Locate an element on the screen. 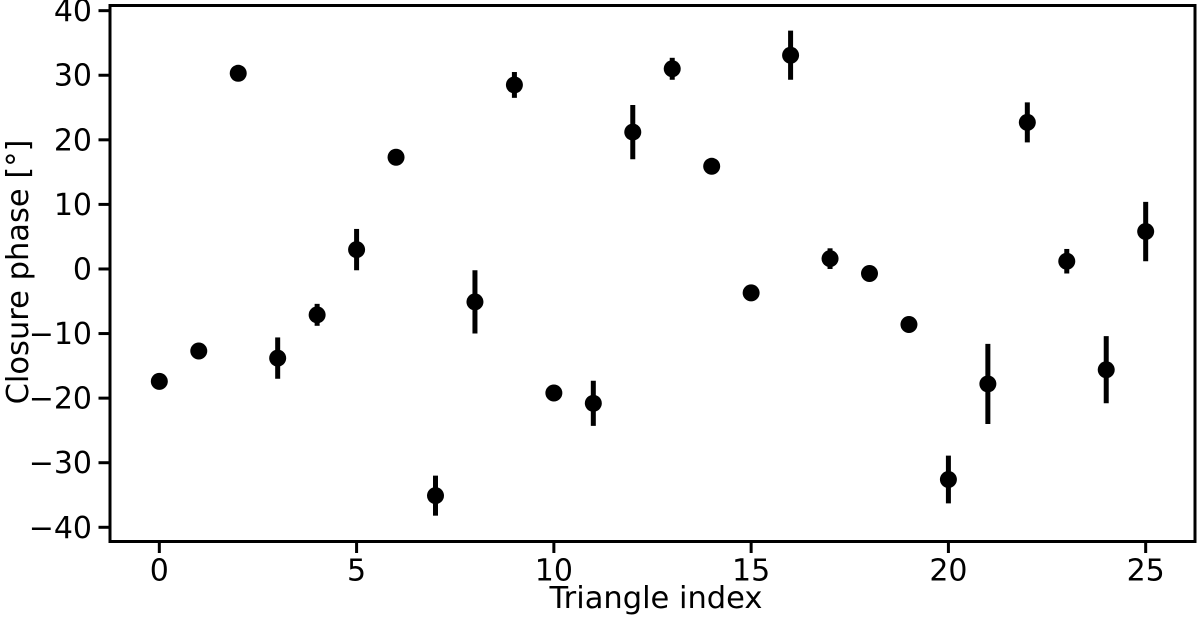 The height and width of the screenshot is (619, 1200). x-tick-label: 0 is located at coordinates (159, 571).